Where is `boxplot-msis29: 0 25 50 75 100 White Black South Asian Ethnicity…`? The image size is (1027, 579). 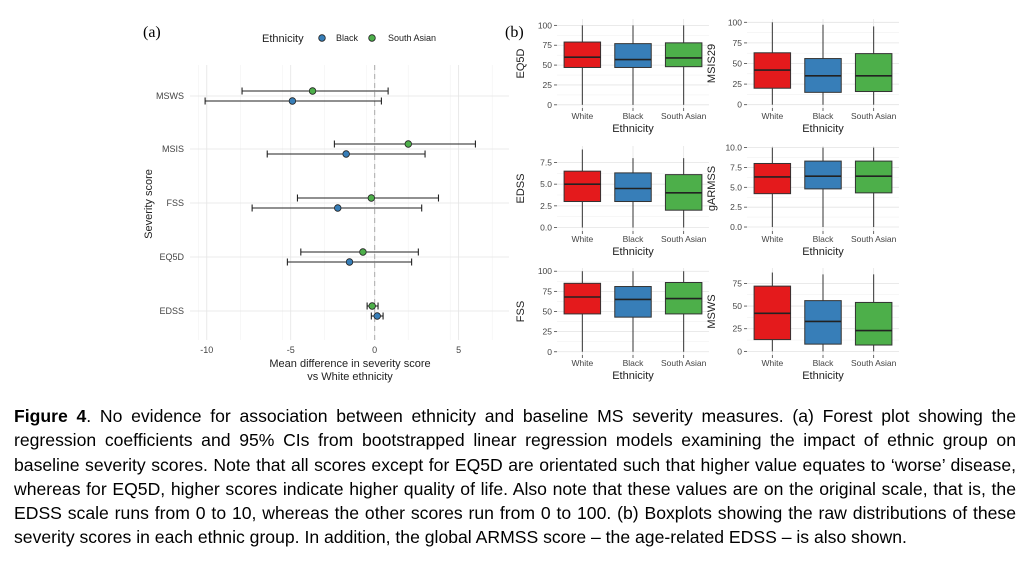
boxplot-msis29: 0 25 50 75 100 White Black South Asian Ethnicity… is located at coordinates (802, 76).